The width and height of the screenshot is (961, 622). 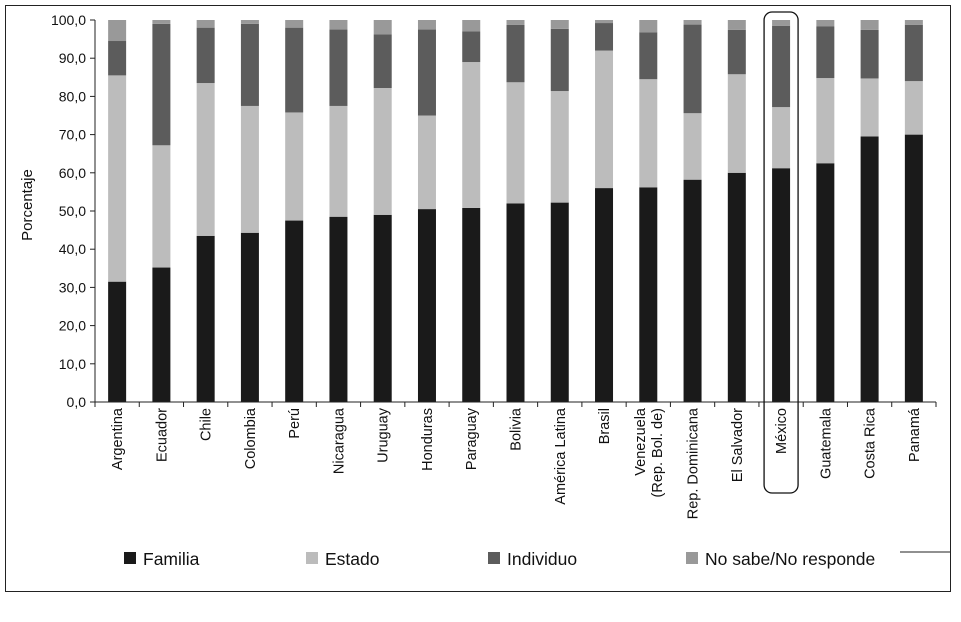 What do you see at coordinates (472, 438) in the screenshot?
I see `x-tick-label: Paraguay` at bounding box center [472, 438].